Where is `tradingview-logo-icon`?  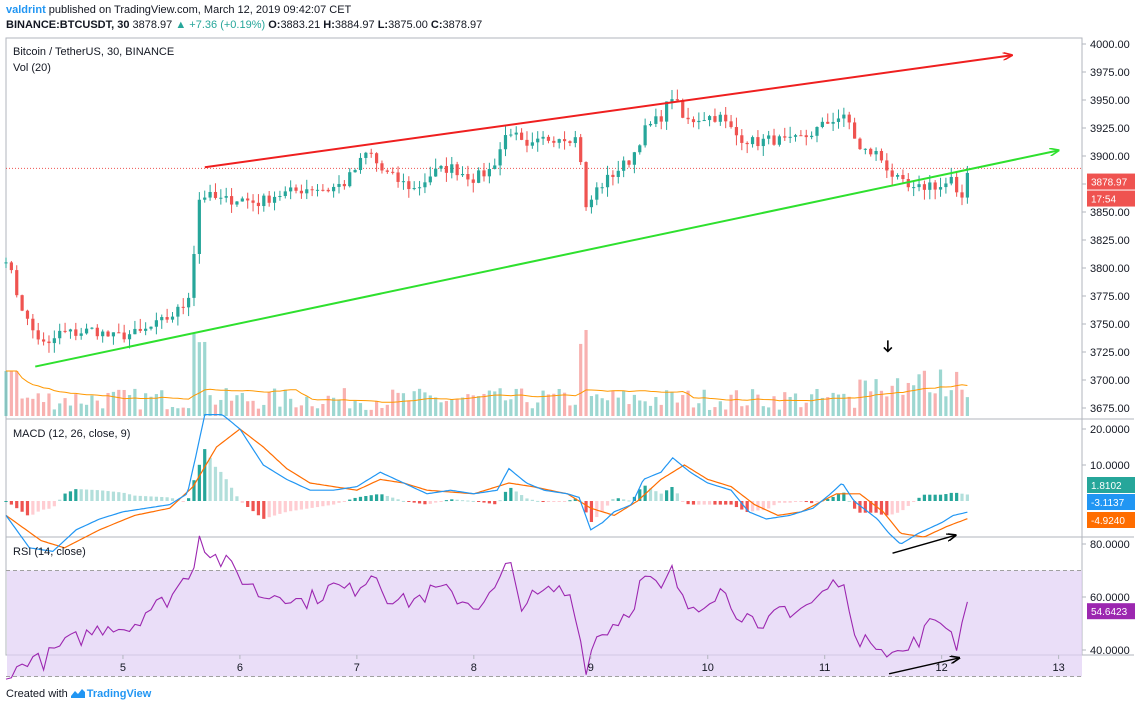 tradingview-logo-icon is located at coordinates (77, 693).